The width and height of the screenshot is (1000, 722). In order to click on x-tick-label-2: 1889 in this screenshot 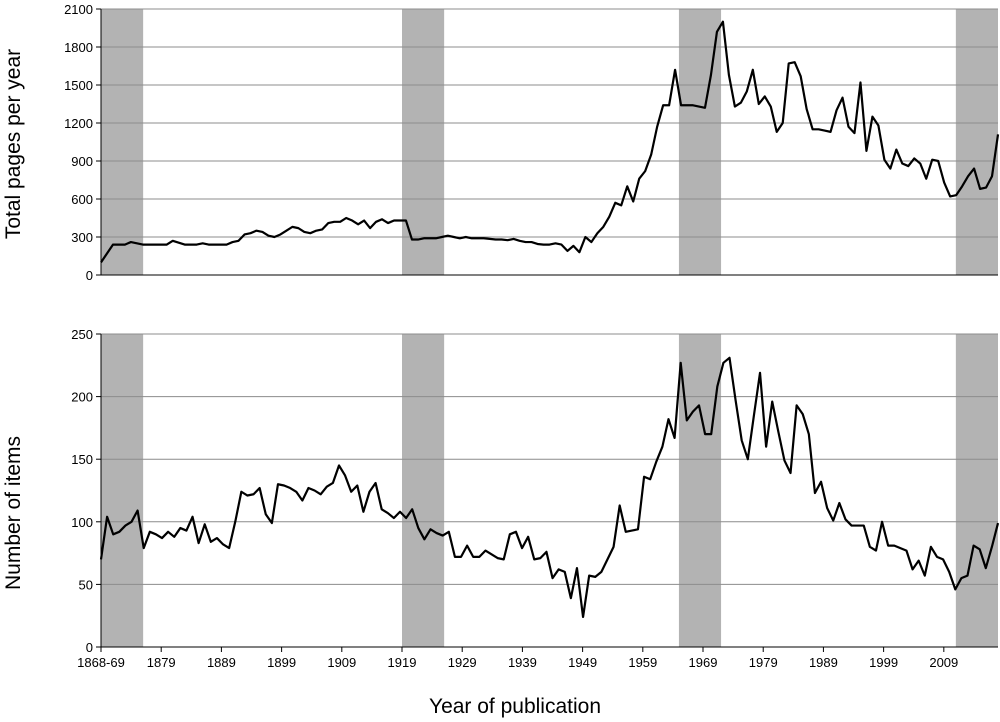, I will do `click(221, 662)`.